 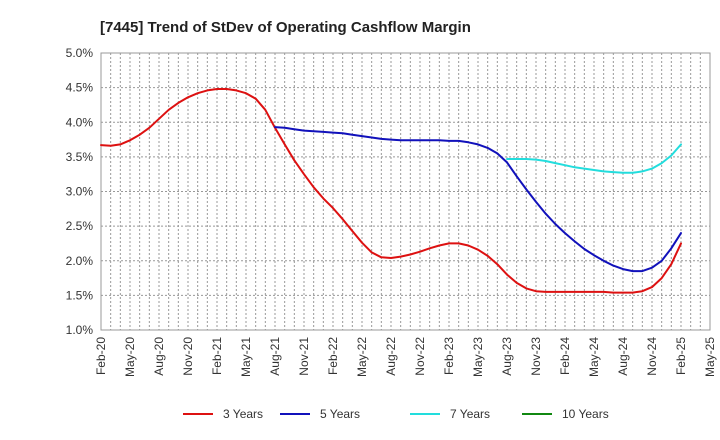 What do you see at coordinates (478, 357) in the screenshot?
I see `x-tick-label: May-23` at bounding box center [478, 357].